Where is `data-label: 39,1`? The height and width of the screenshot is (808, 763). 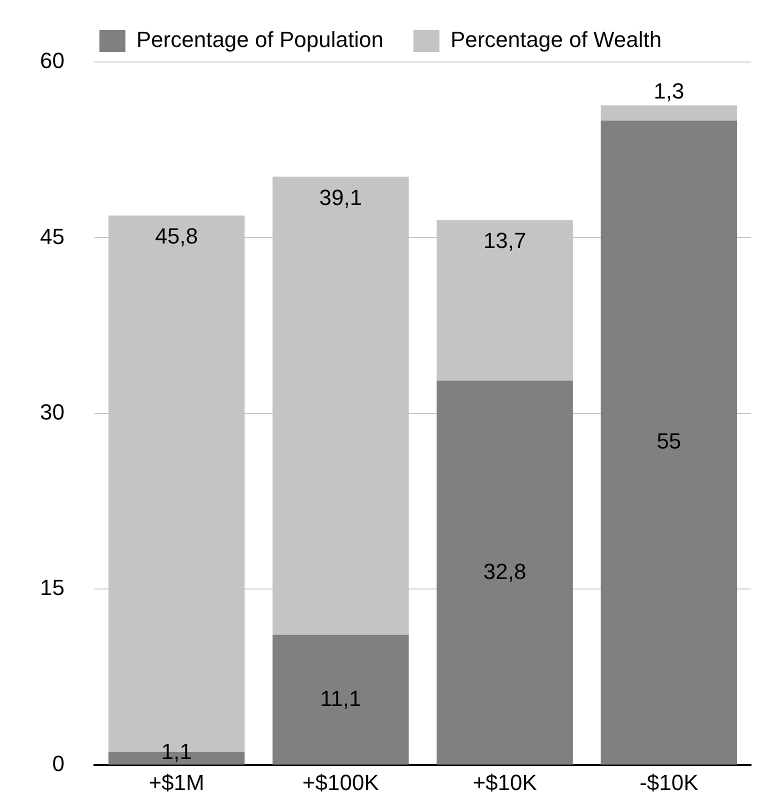 data-label: 39,1 is located at coordinates (340, 197).